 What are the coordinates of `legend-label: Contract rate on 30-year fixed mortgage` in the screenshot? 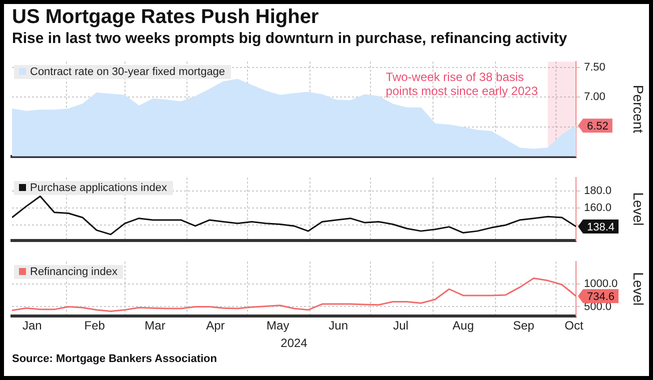 It's located at (128, 72).